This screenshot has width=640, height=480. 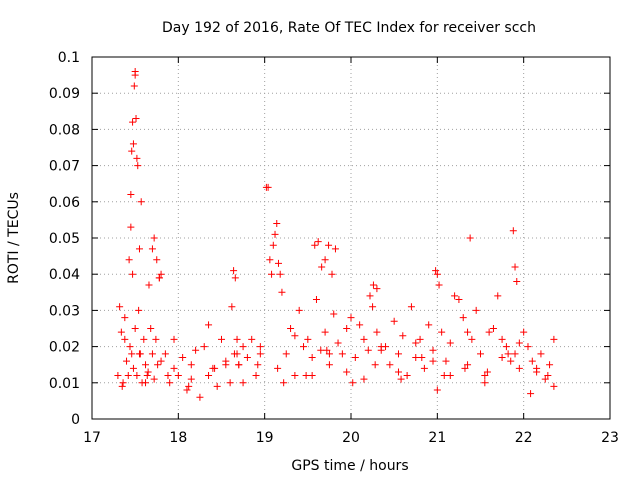 What do you see at coordinates (610, 438) in the screenshot?
I see `x-tick-label: 23` at bounding box center [610, 438].